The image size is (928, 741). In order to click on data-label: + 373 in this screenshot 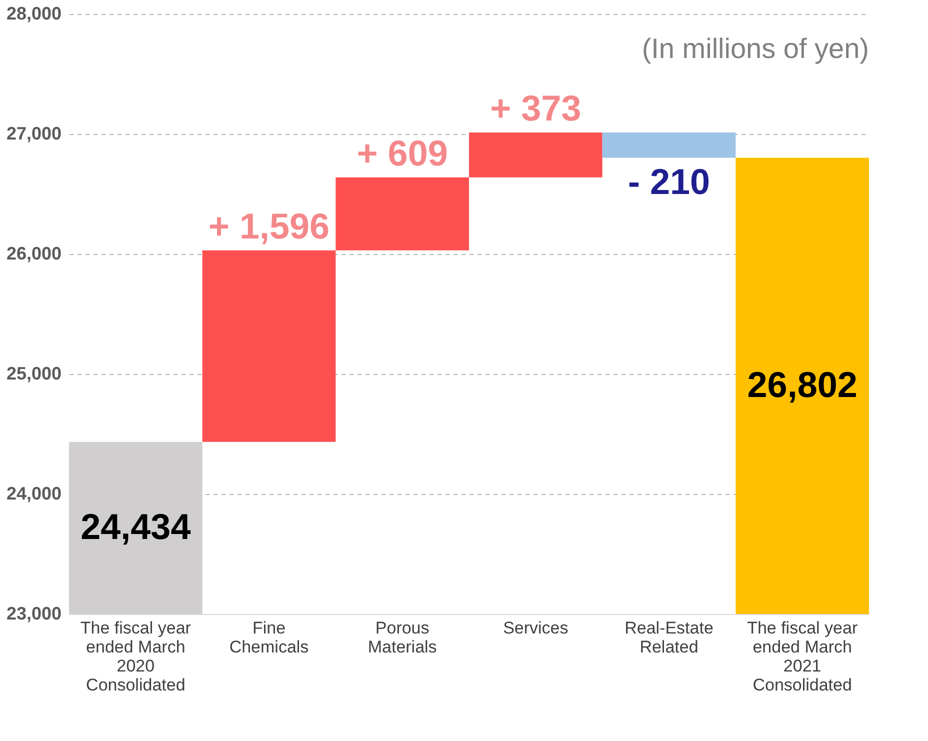, I will do `click(536, 108)`.